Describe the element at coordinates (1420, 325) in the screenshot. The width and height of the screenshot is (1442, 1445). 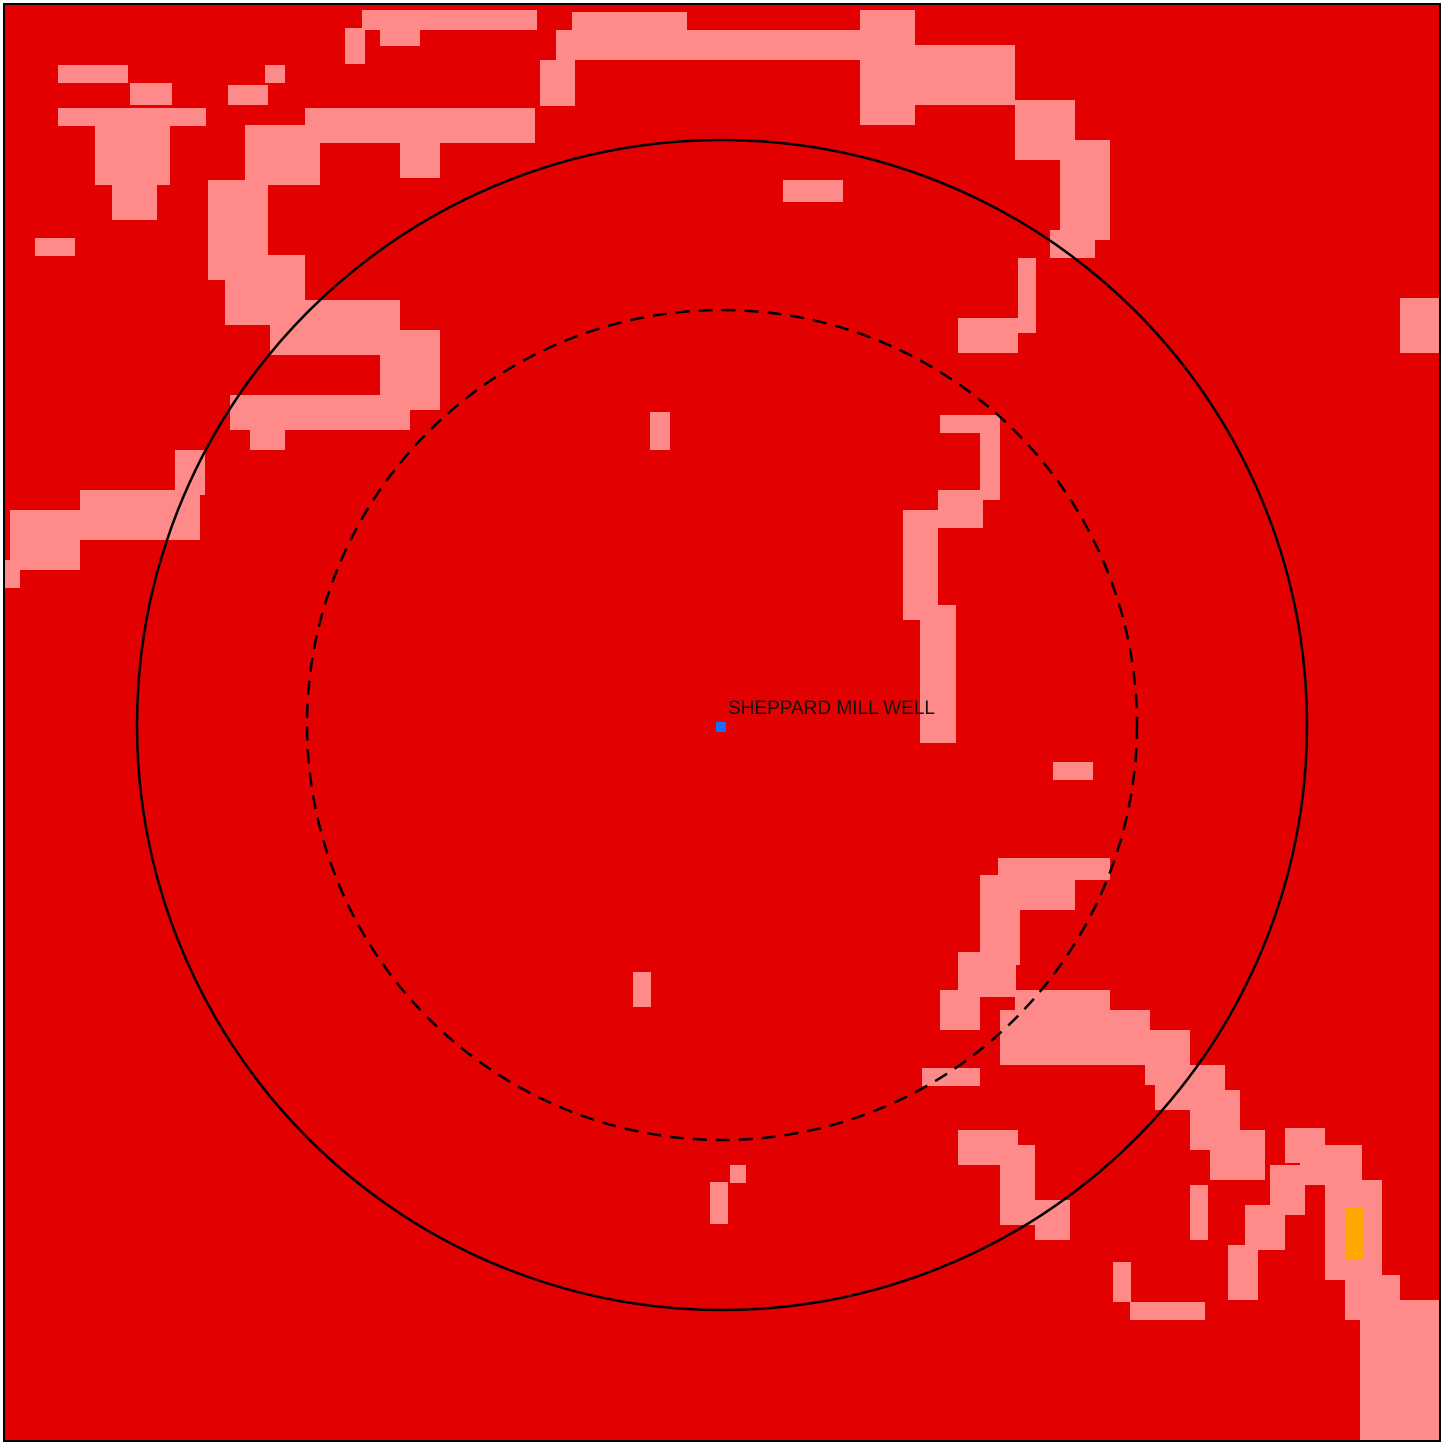
I see `patch-right-edge` at that location.